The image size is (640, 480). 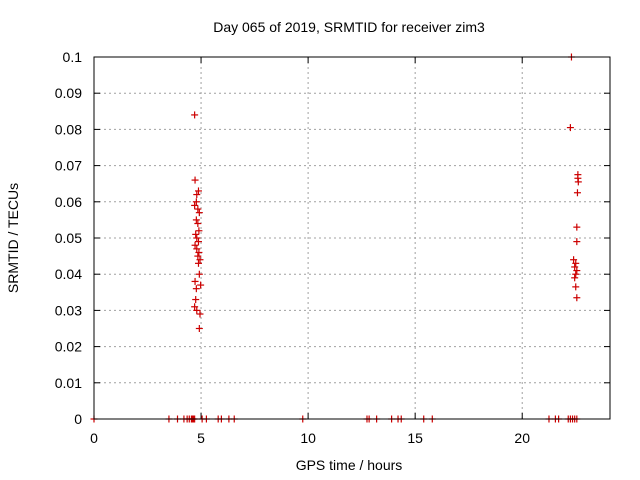 I want to click on y-tick-label: 0.07, so click(x=68, y=166).